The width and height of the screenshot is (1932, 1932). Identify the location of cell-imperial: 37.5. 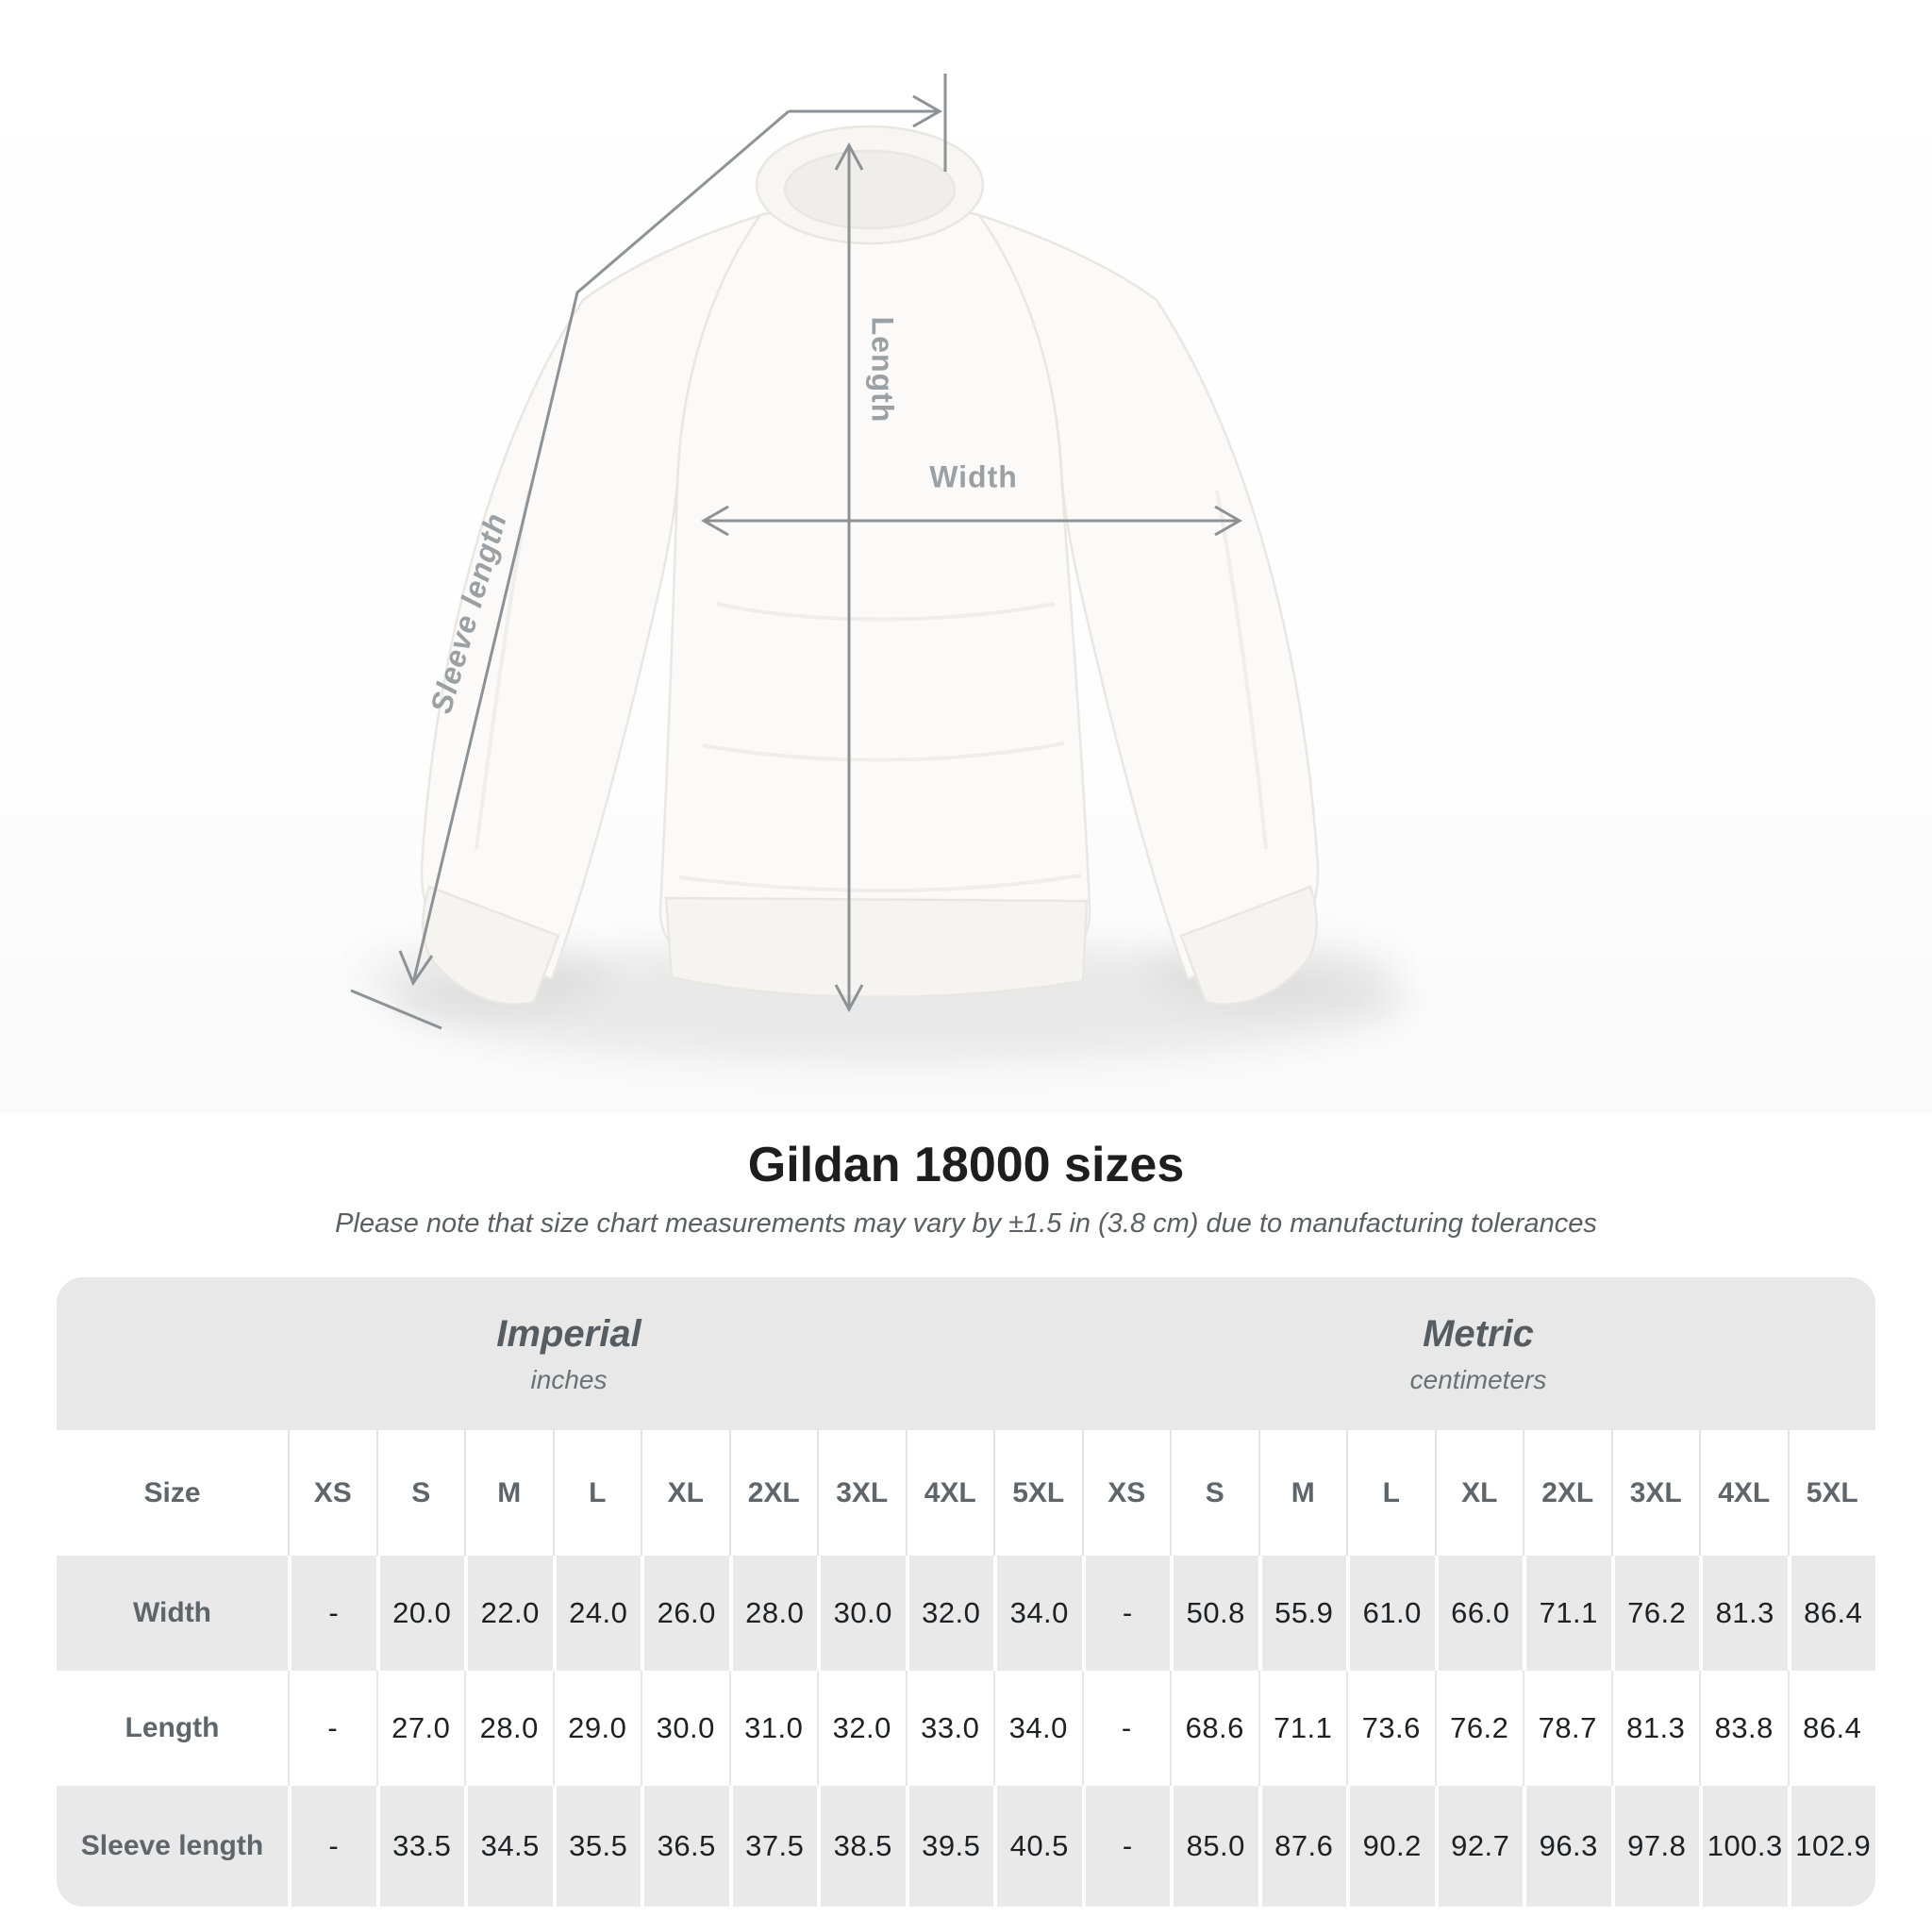
(773, 1846).